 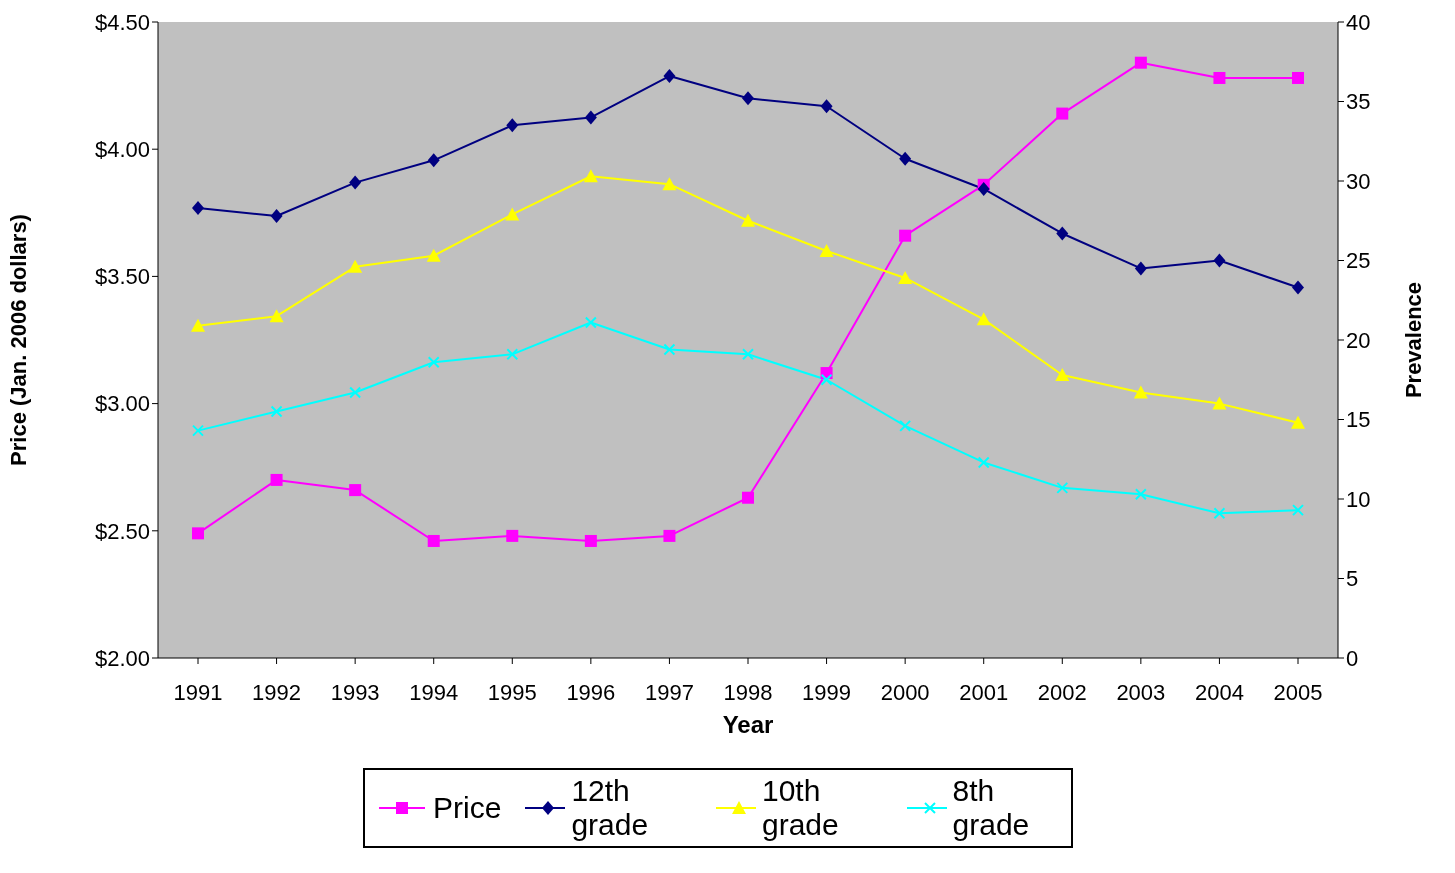 I want to click on y-tick-label: $3.00, so click(x=122, y=404).